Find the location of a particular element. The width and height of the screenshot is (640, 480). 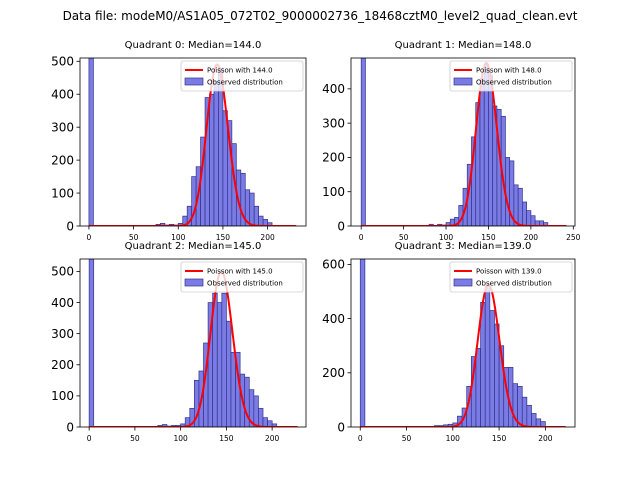

subplot-title: Quadrant 3: Median=139.0 is located at coordinates (463, 246).